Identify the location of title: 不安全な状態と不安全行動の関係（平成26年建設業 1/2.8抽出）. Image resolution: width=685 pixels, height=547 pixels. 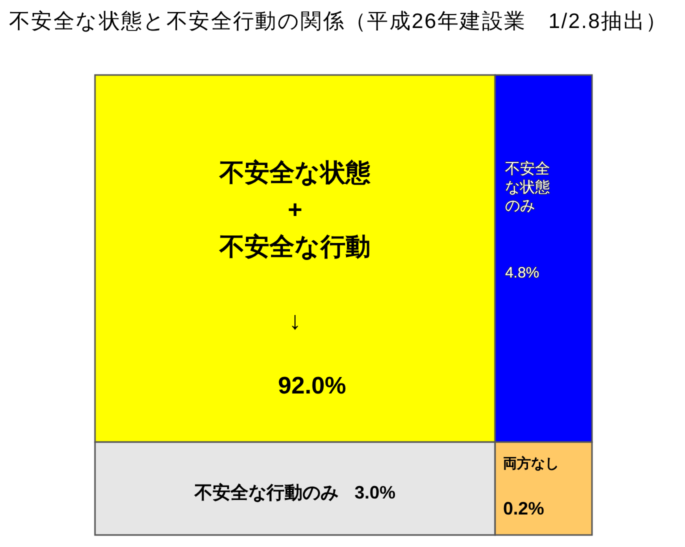
(338, 21).